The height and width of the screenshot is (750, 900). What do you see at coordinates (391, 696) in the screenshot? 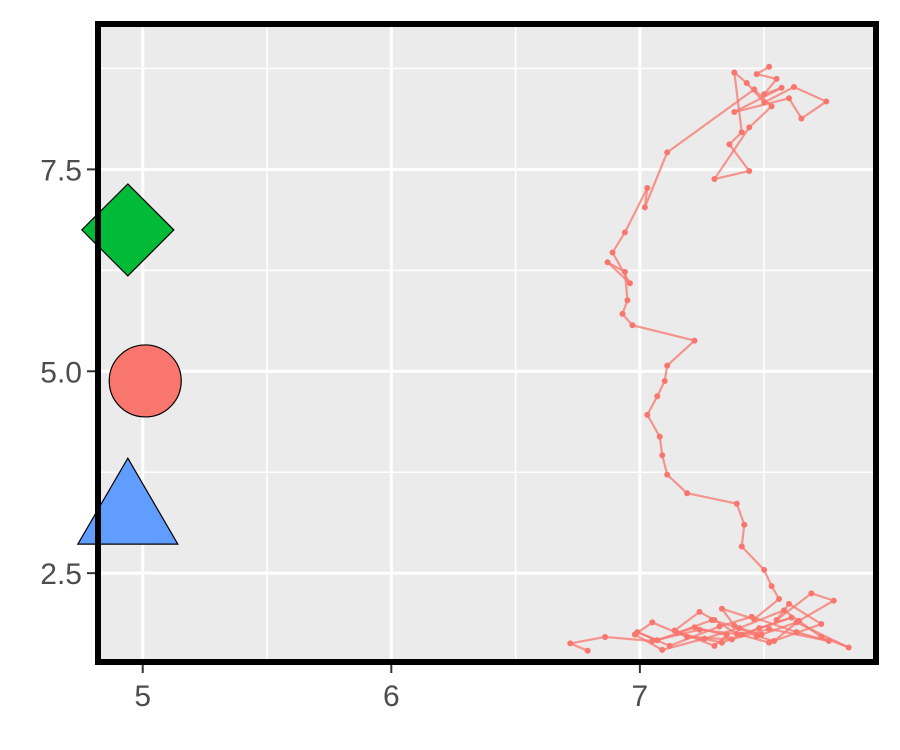
I see `x-tick-label: 6` at bounding box center [391, 696].